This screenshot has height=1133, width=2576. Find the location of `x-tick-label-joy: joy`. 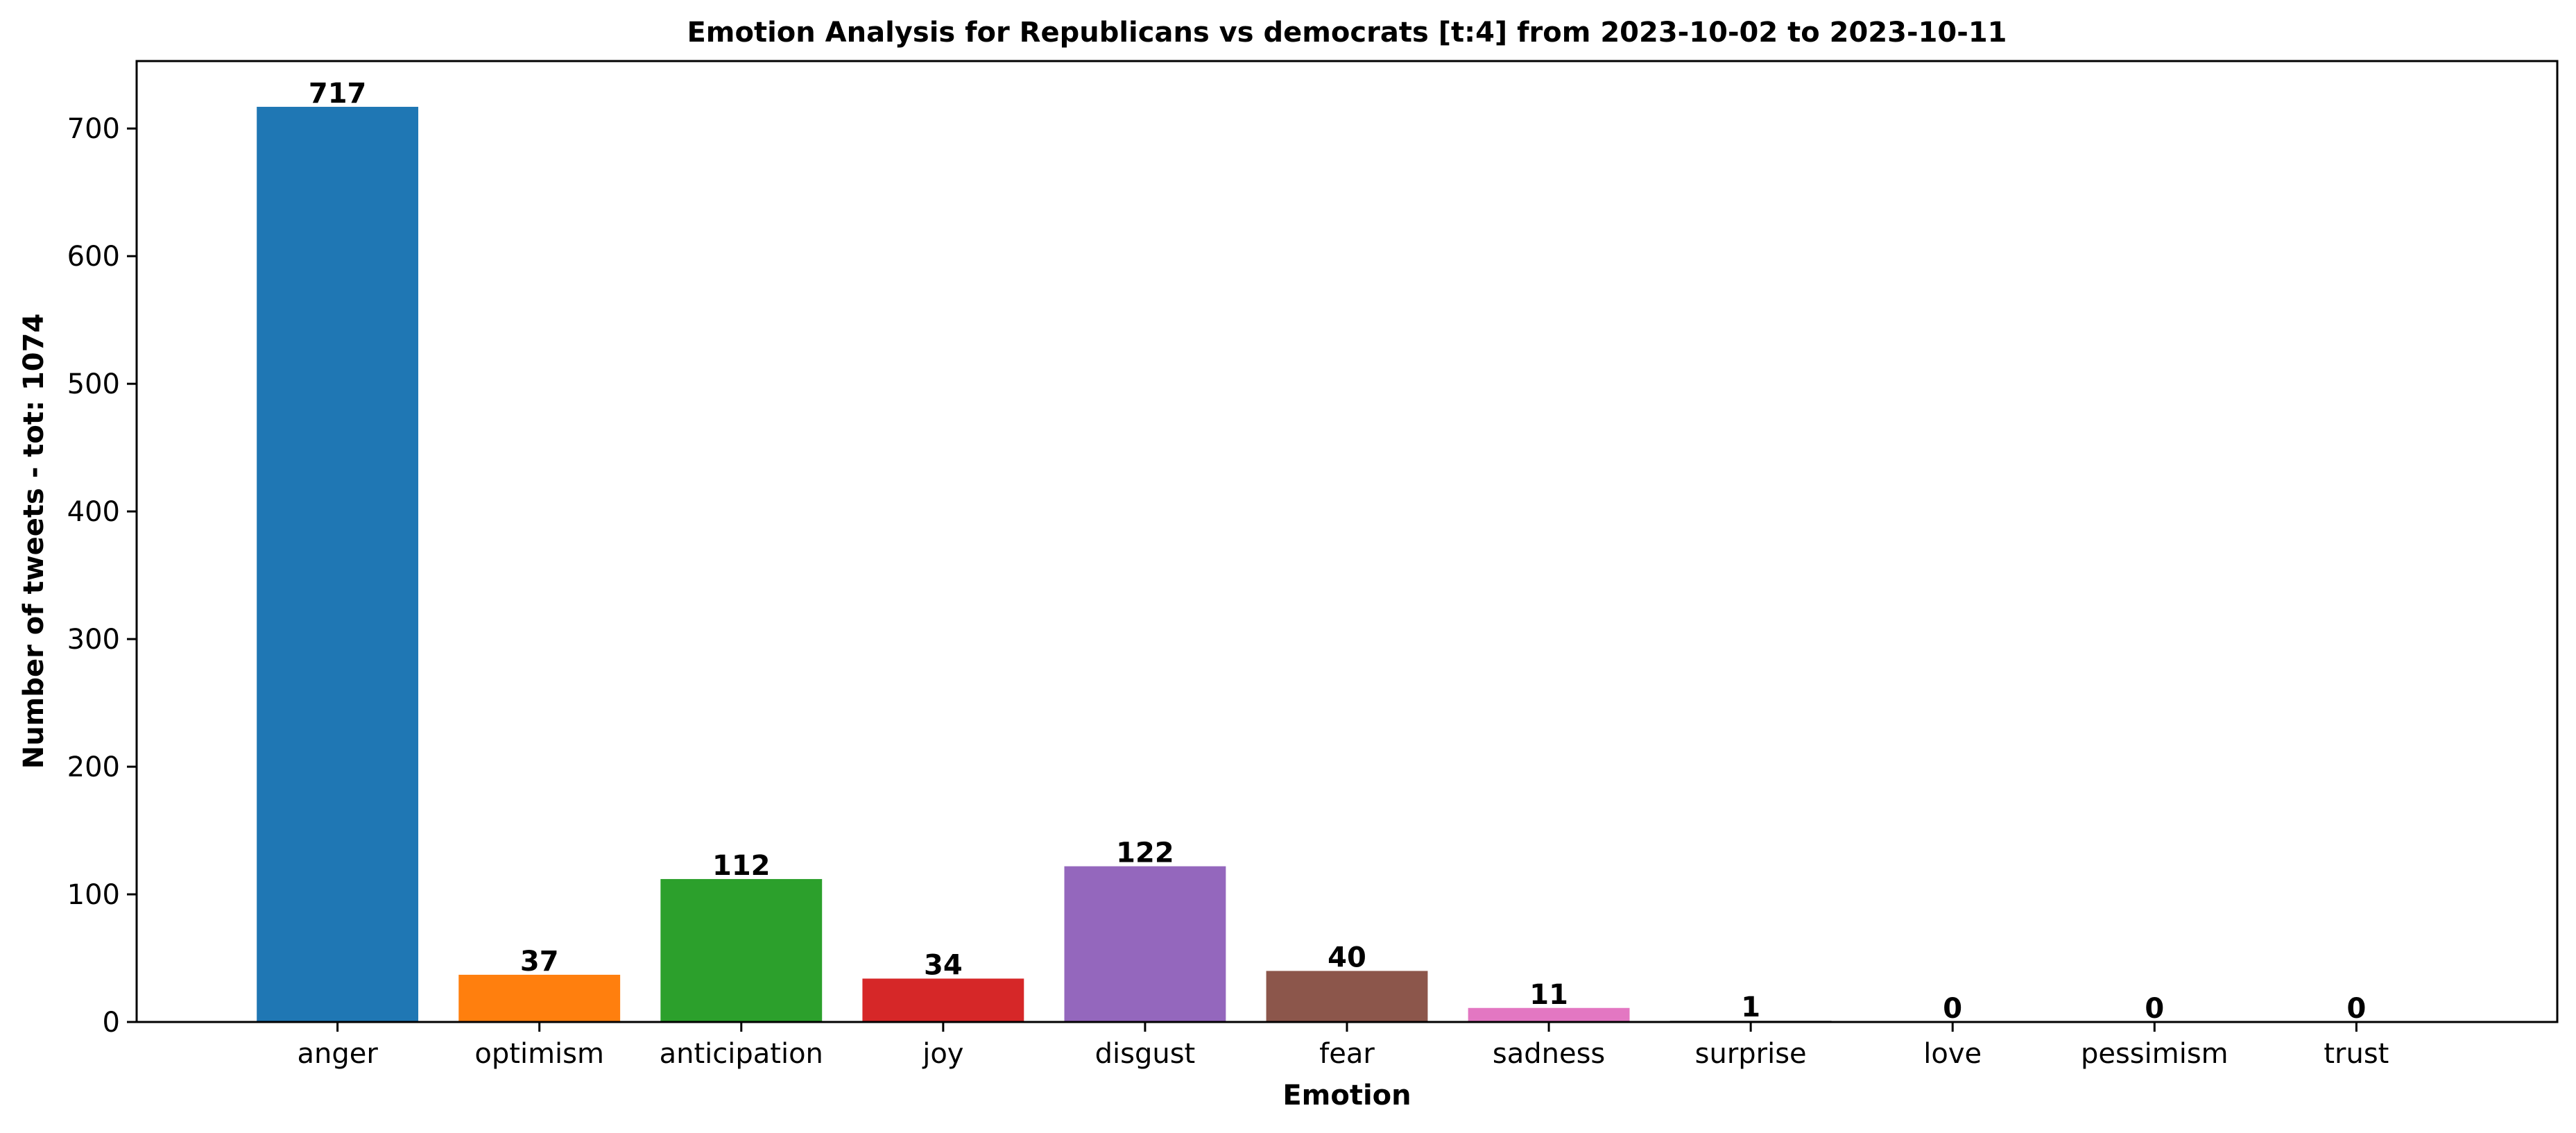

x-tick-label-joy: joy is located at coordinates (942, 1054).